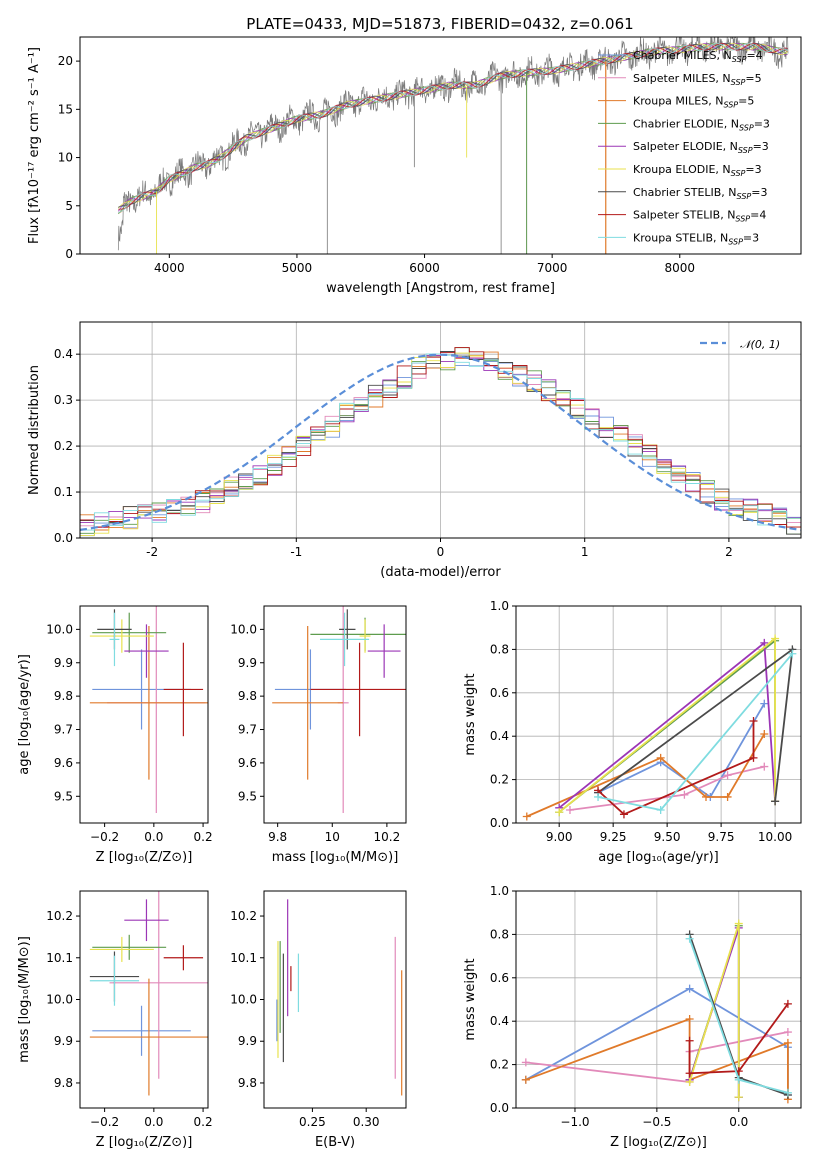 This screenshot has height=1170, width=819. What do you see at coordinates (63, 446) in the screenshot?
I see `residuals-ytick-label: 0.2` at bounding box center [63, 446].